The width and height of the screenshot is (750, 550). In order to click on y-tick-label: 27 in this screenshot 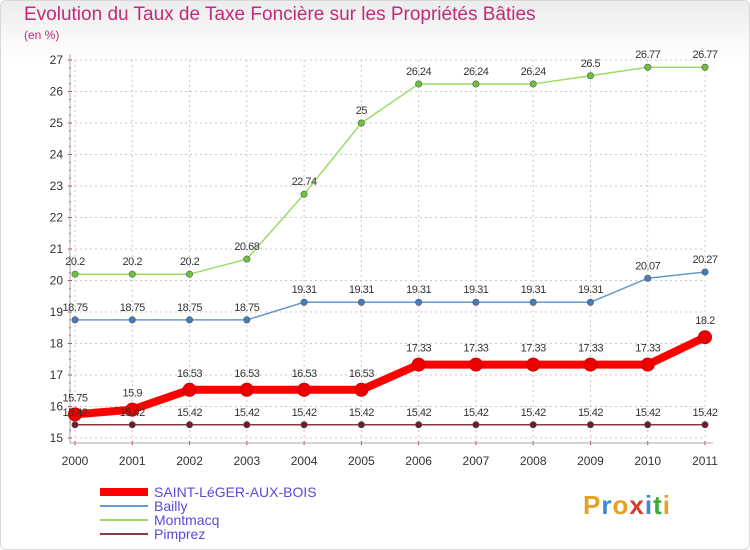, I will do `click(57, 60)`.